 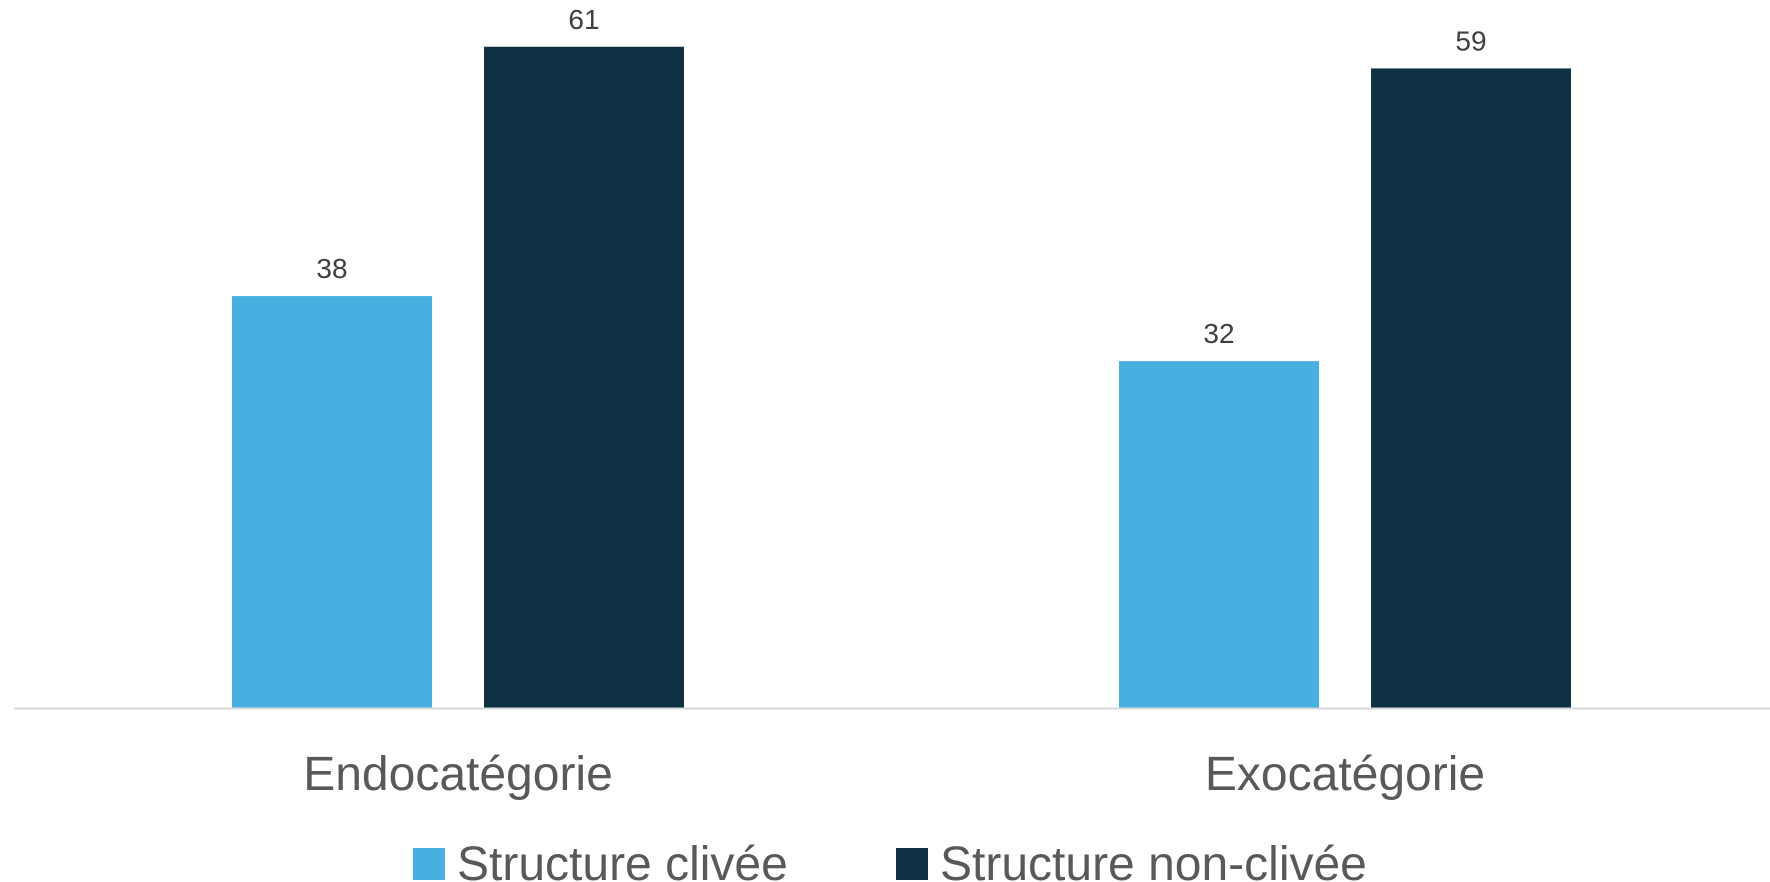 I want to click on category-label-1: Endocatégorie, so click(x=458, y=774).